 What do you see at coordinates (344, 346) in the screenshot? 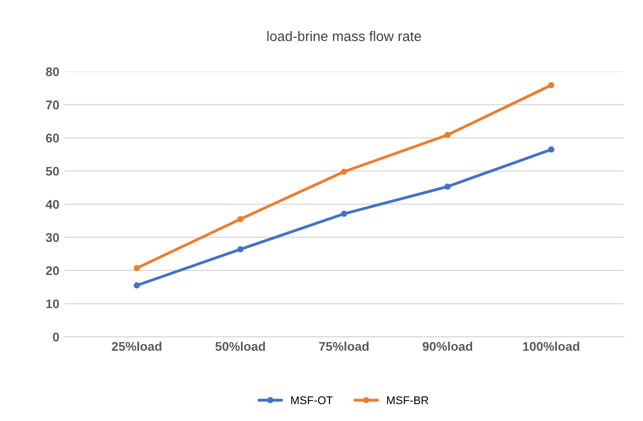
I see `x-tick-label: 75%load` at bounding box center [344, 346].